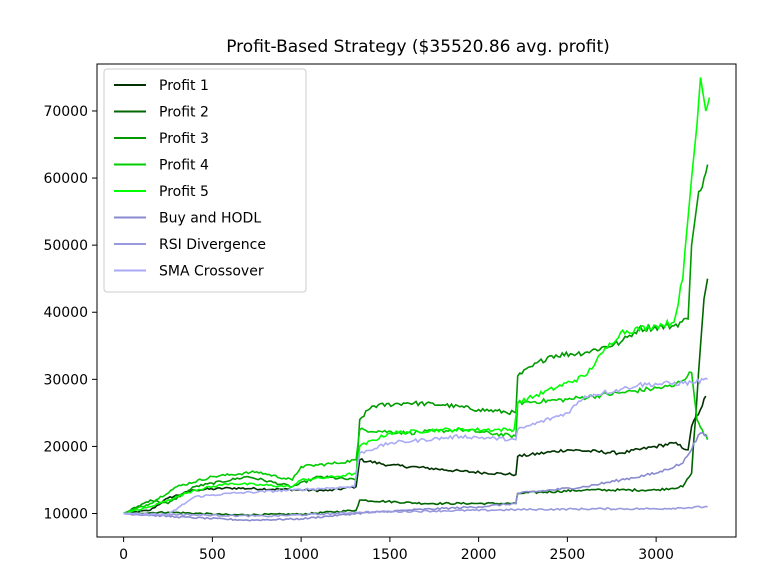  I want to click on y-tick-label: 40000, so click(65, 313).